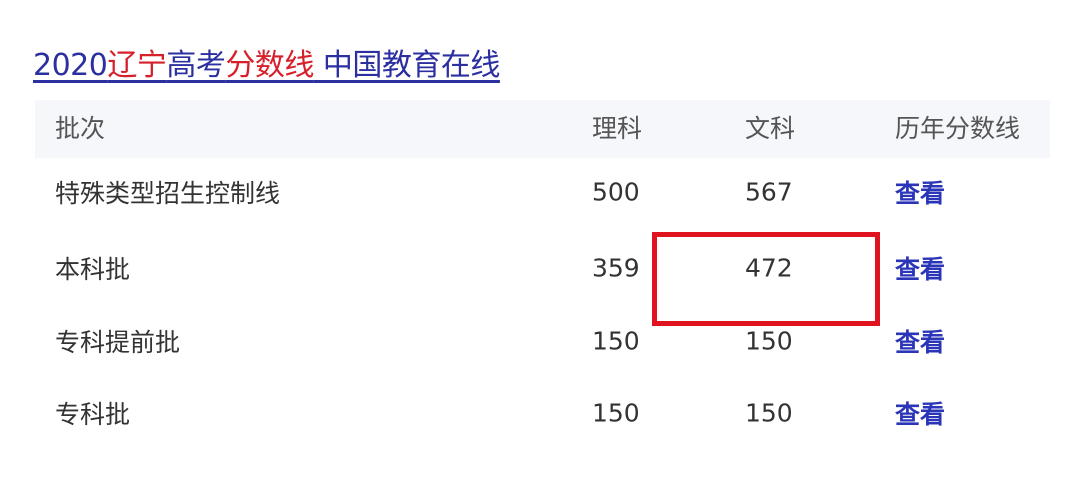 This screenshot has width=1086, height=478. I want to click on result-title-link: 2020辽宁高考分数线 中国教育在线, so click(266, 62).